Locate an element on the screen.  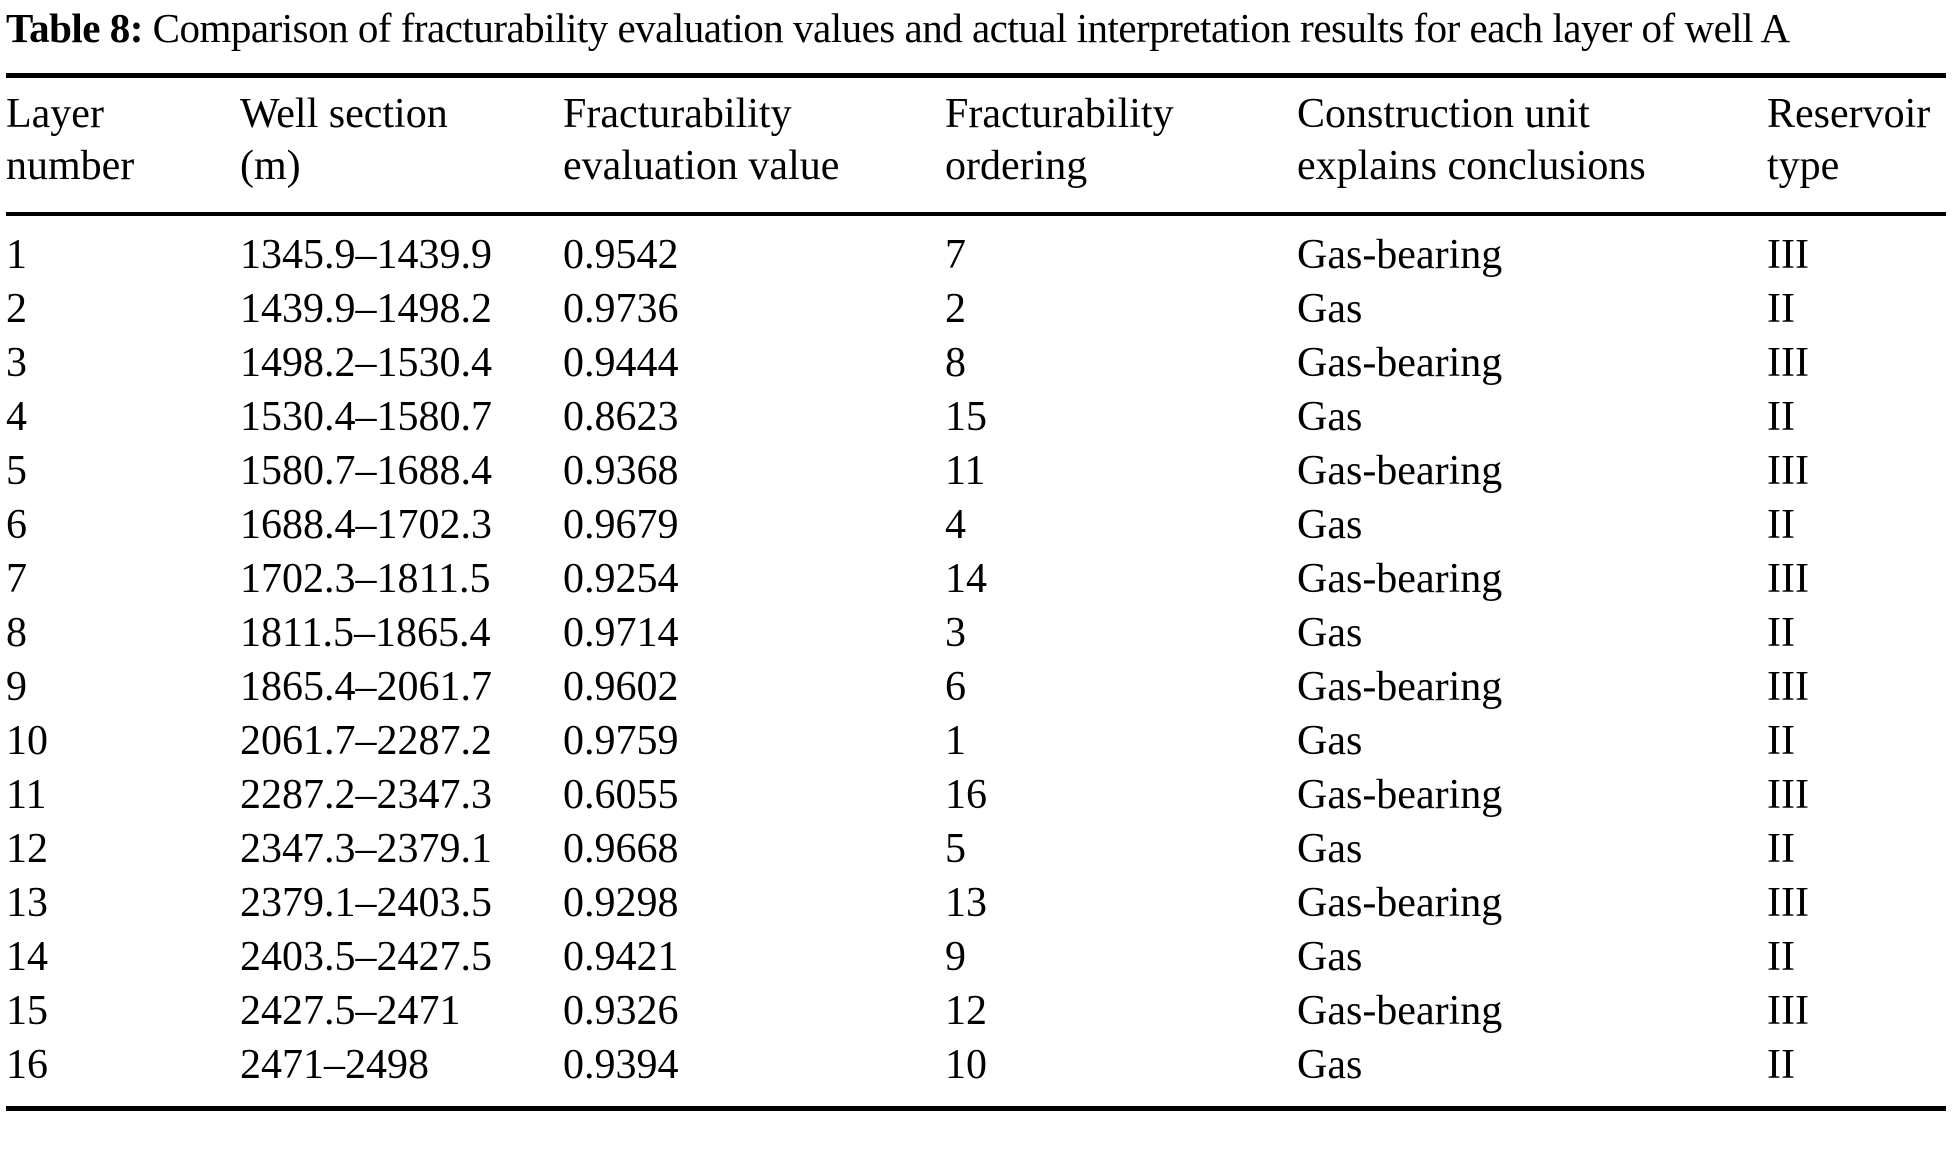
cell-layer-number: 11 is located at coordinates (26, 795).